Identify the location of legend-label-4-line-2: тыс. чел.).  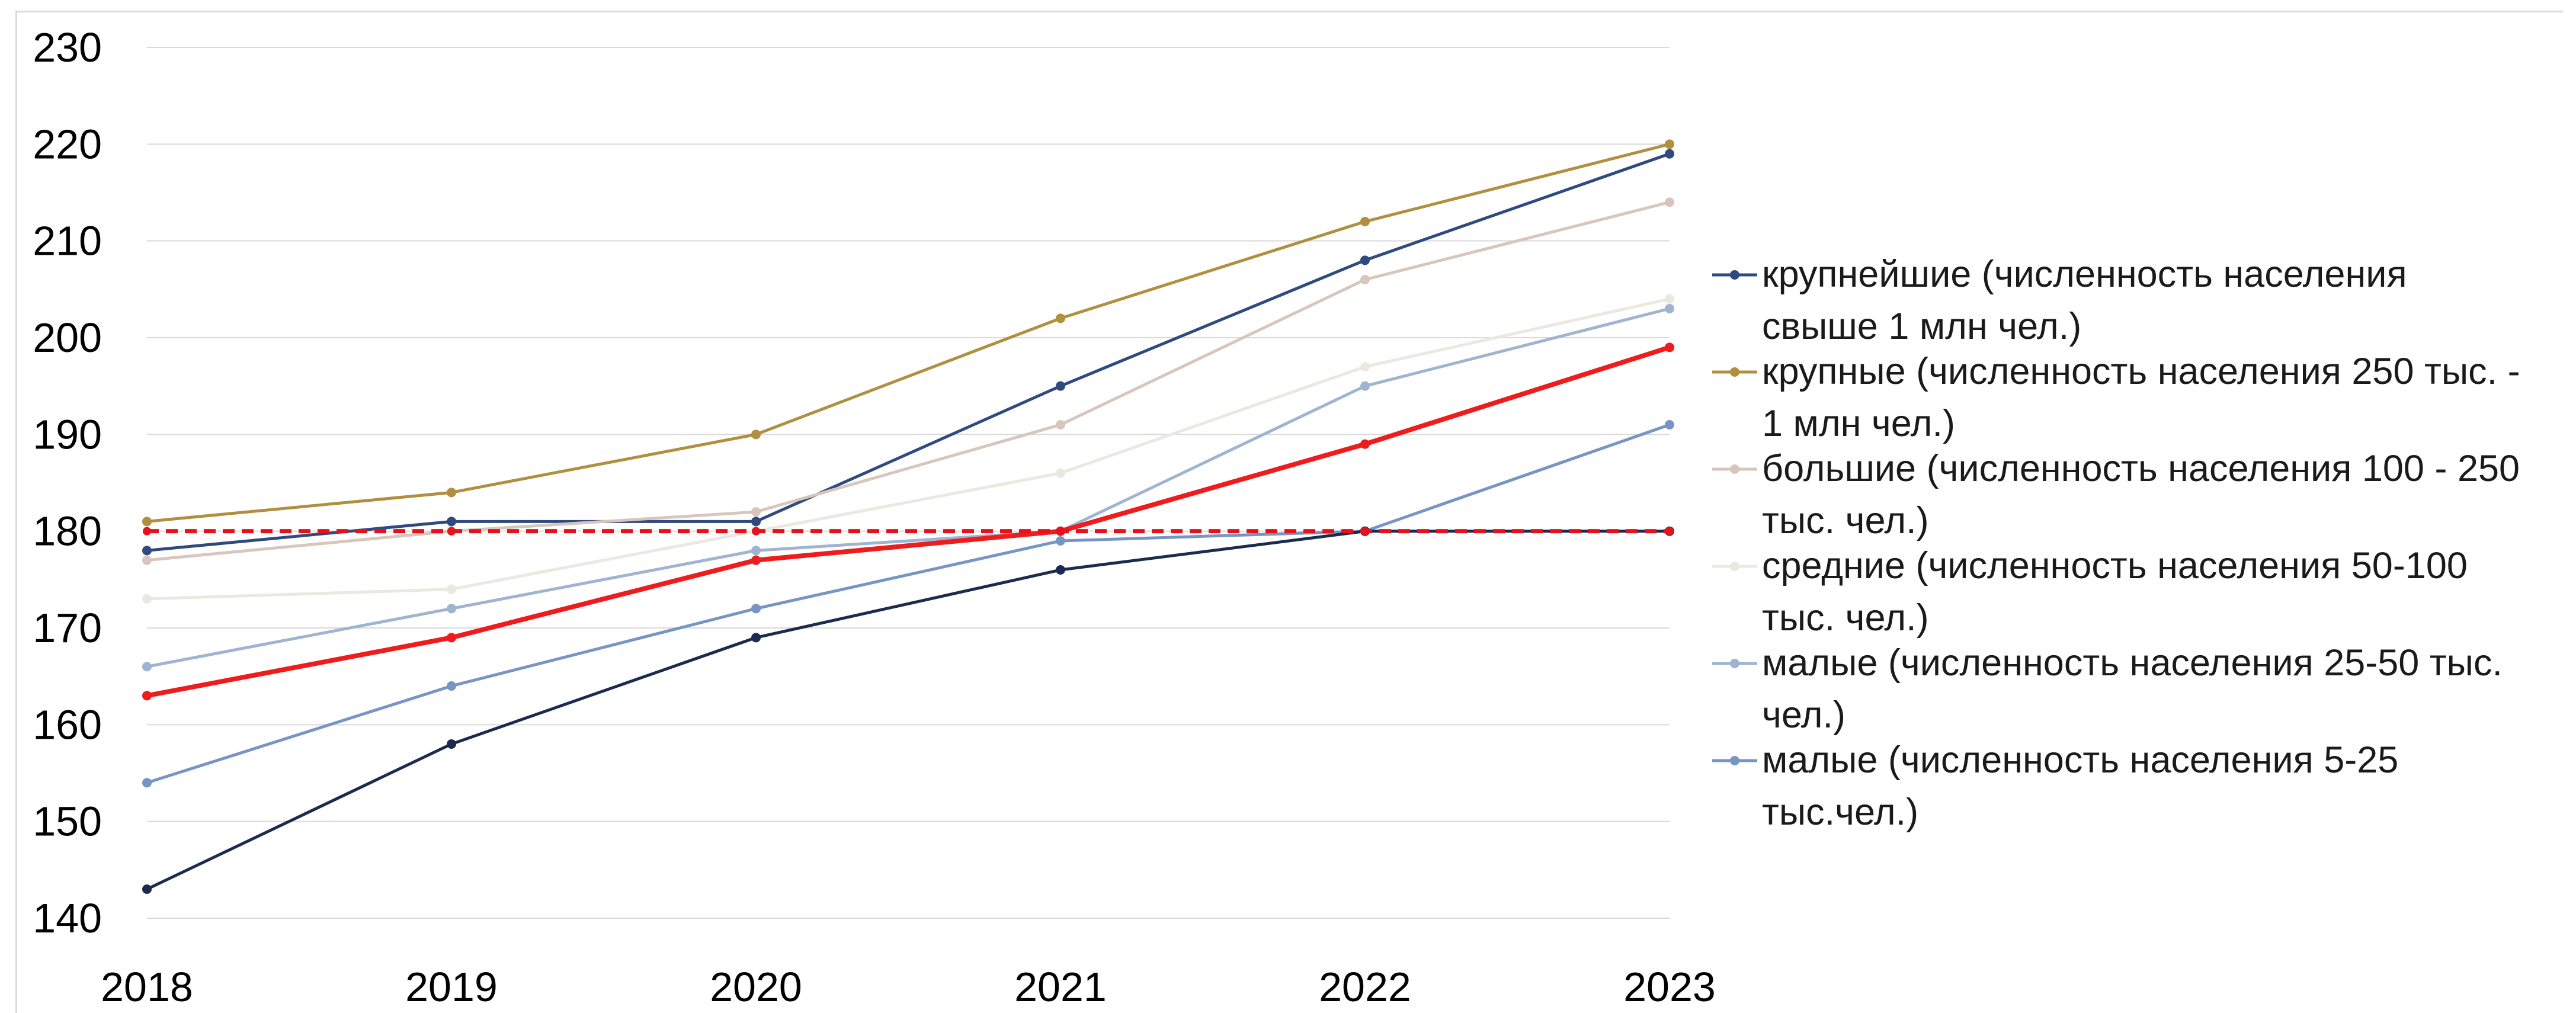
(1846, 618).